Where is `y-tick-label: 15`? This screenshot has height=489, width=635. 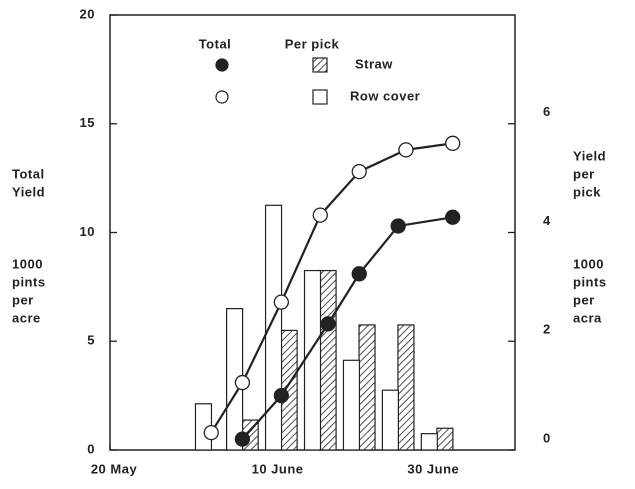
y-tick-label: 15 is located at coordinates (87, 122).